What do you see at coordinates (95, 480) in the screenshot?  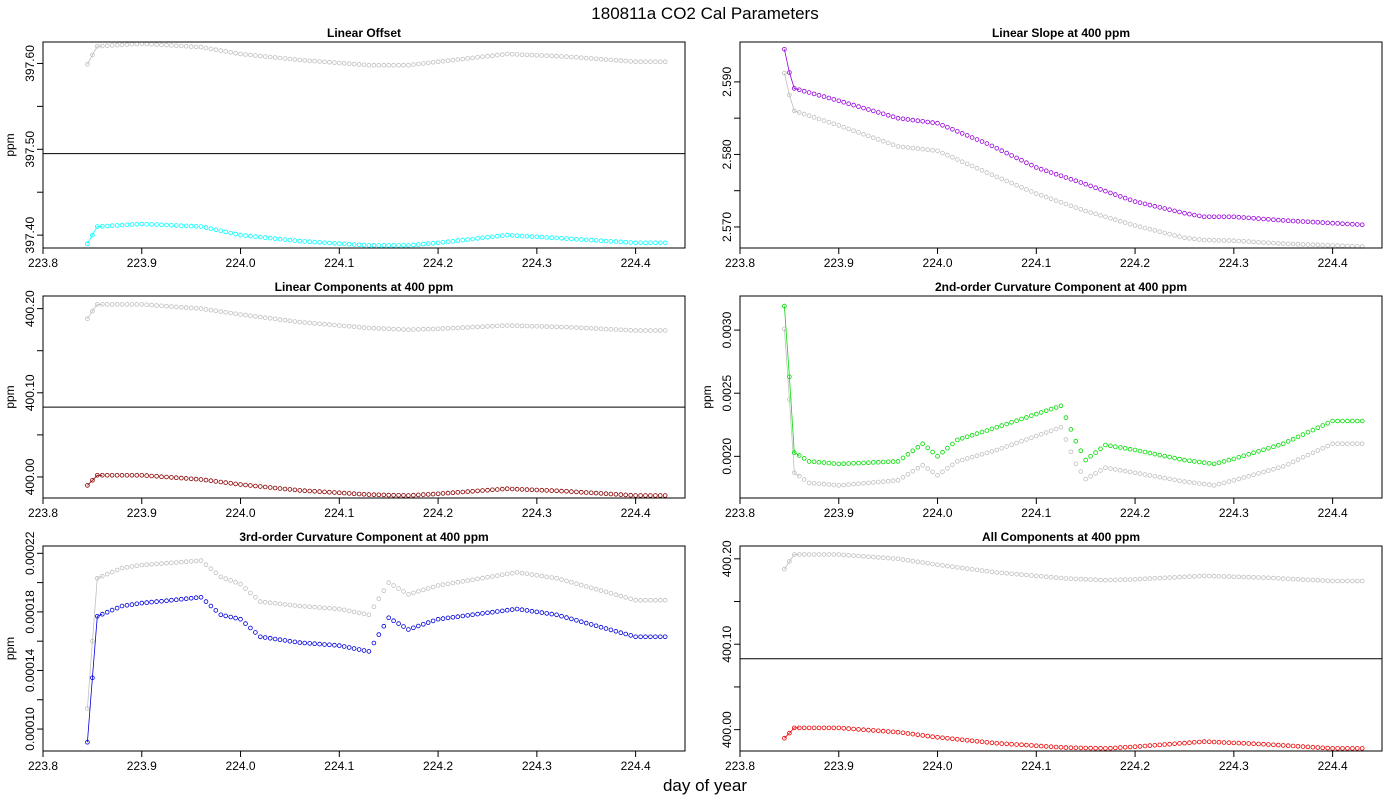 I see `main-series-line` at bounding box center [95, 480].